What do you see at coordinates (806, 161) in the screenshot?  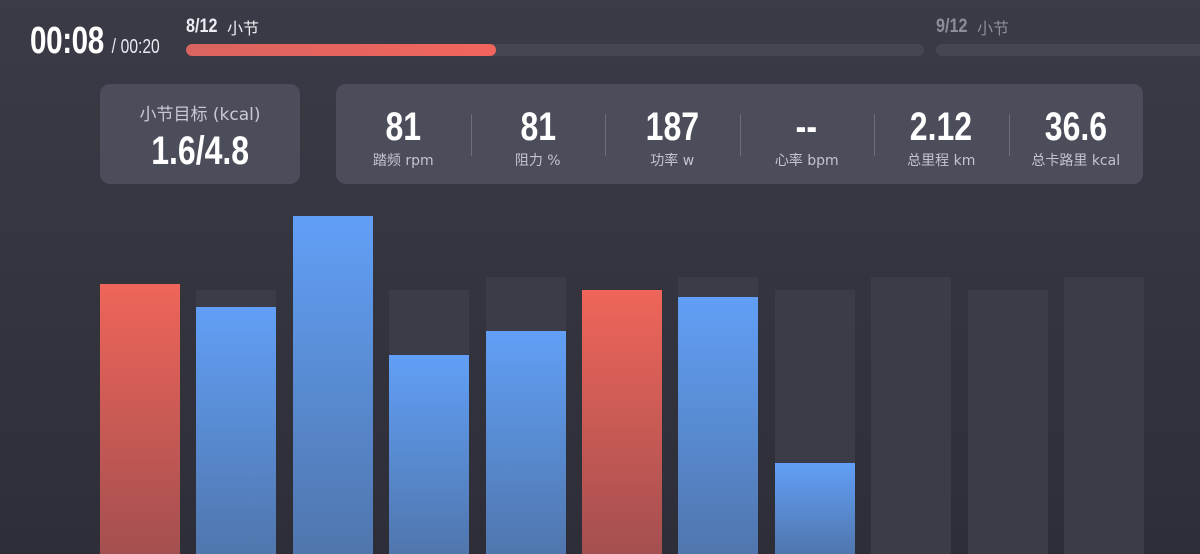 I see `stat-label: 心率 bpm` at bounding box center [806, 161].